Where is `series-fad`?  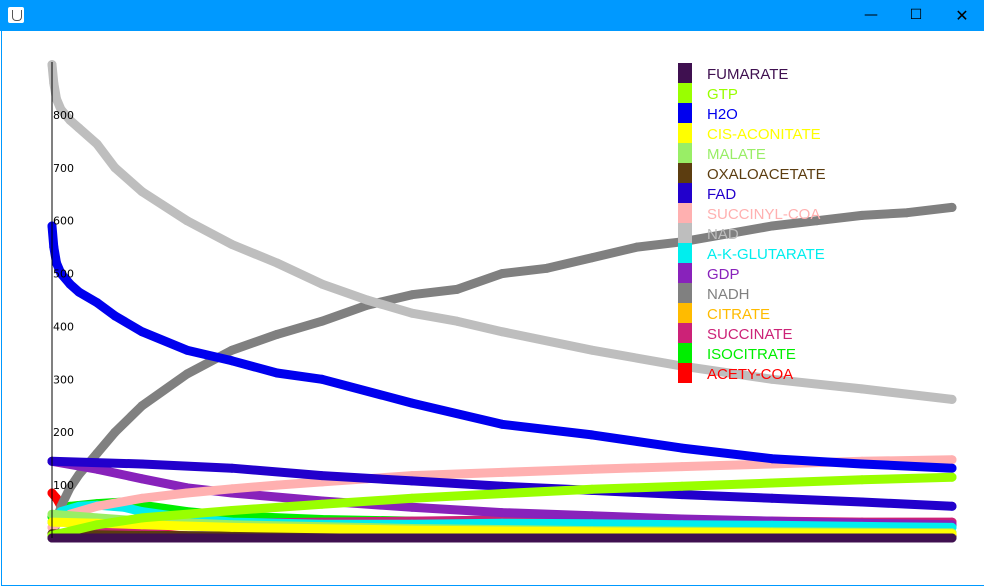 series-fad is located at coordinates (502, 483).